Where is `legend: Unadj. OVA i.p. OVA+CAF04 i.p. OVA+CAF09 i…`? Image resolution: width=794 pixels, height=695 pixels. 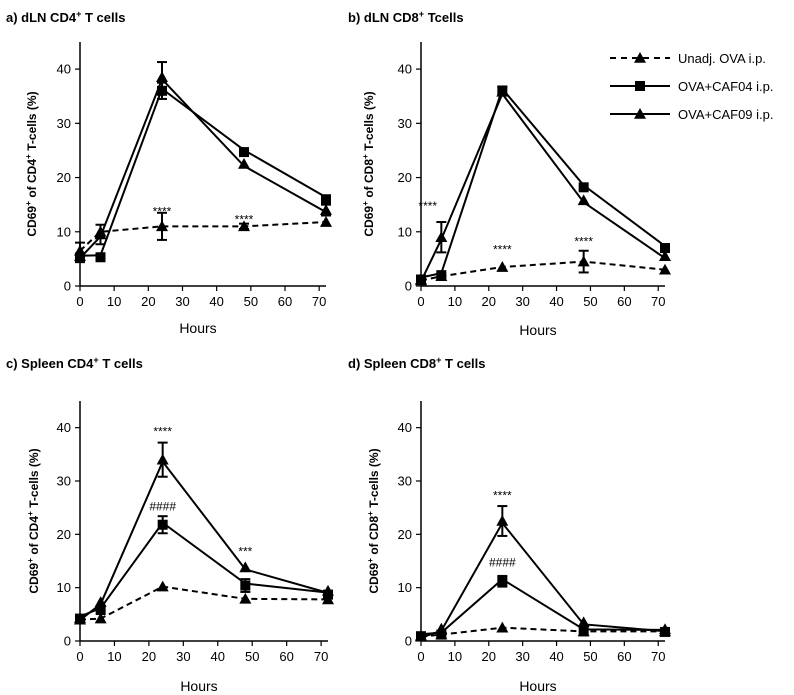
legend: Unadj. OVA i.p. OVA+CAF04 i.p. OVA+CAF09 i… is located at coordinates (692, 86).